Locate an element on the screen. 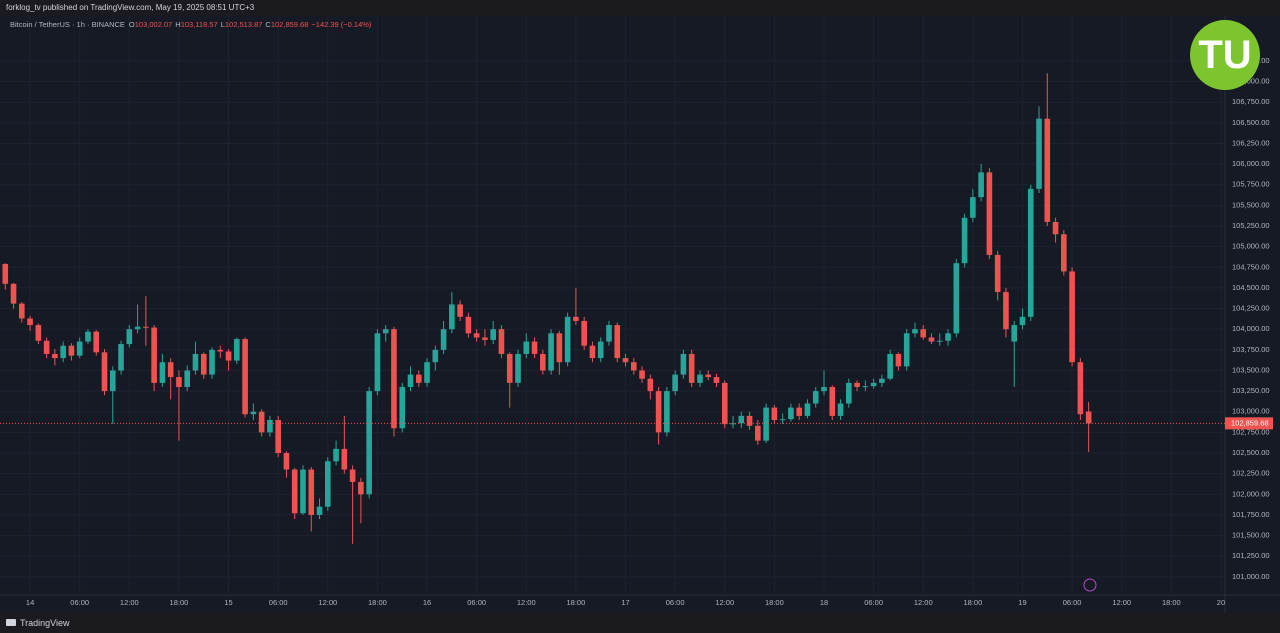 This screenshot has width=1280, height=633. y-tick-label: 103,500.00 is located at coordinates (1251, 369).